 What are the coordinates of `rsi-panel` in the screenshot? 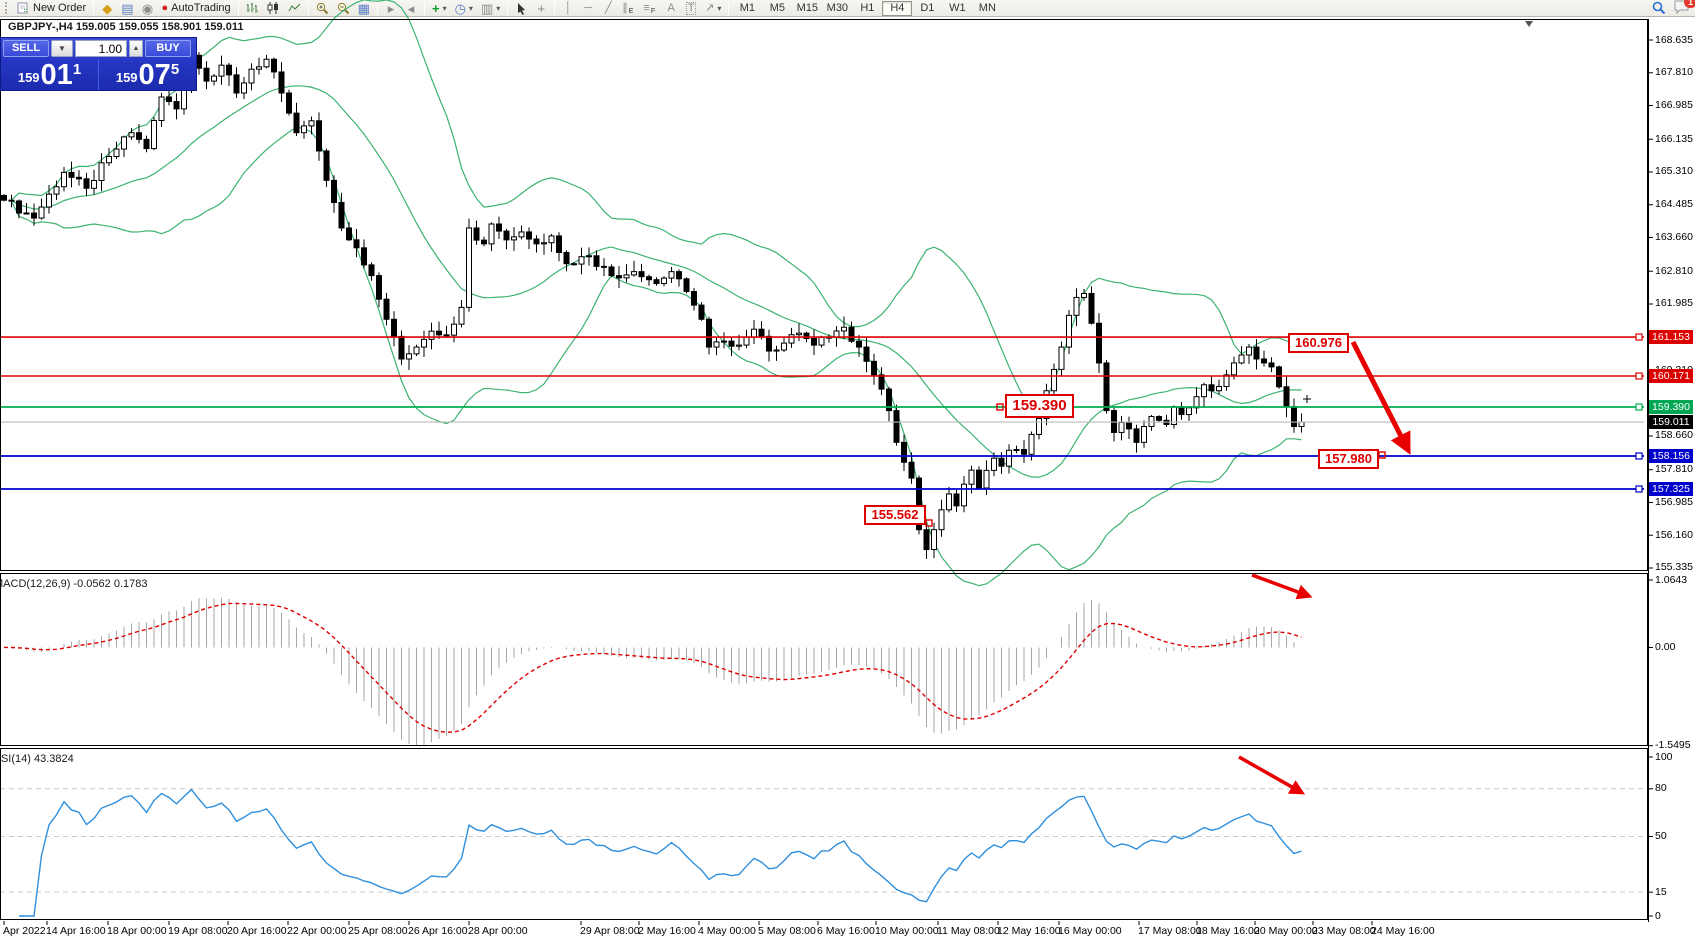 It's located at (824, 852).